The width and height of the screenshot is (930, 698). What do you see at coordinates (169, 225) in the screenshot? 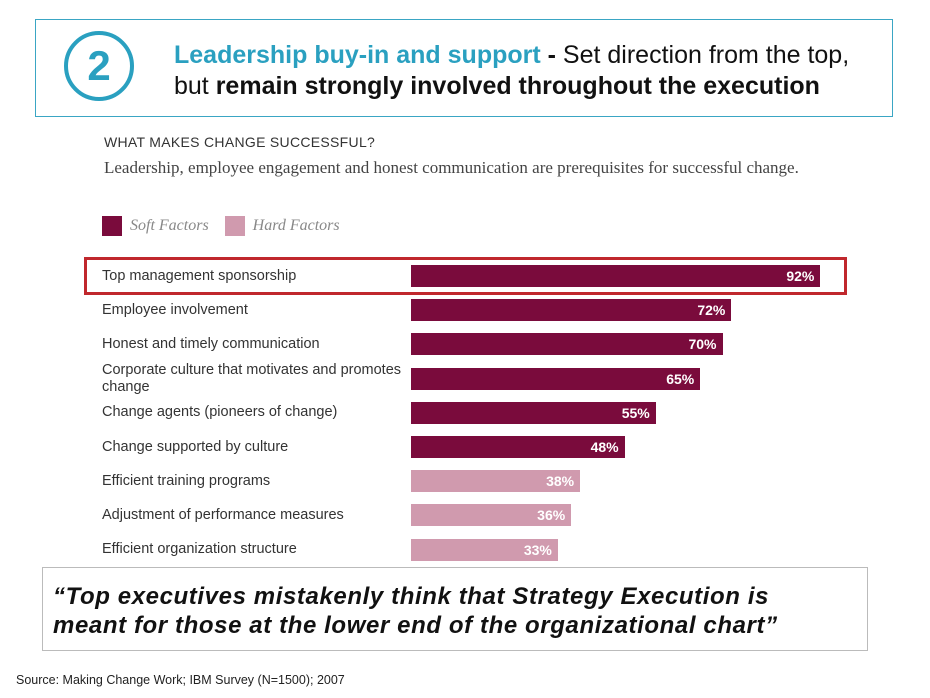
I see `legend-label-soft: Soft Factors` at bounding box center [169, 225].